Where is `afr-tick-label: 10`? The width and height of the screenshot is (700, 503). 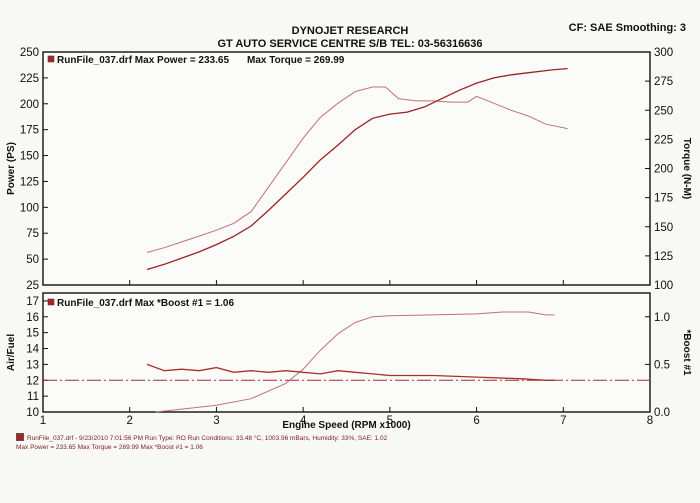
afr-tick-label: 10 is located at coordinates (32, 413).